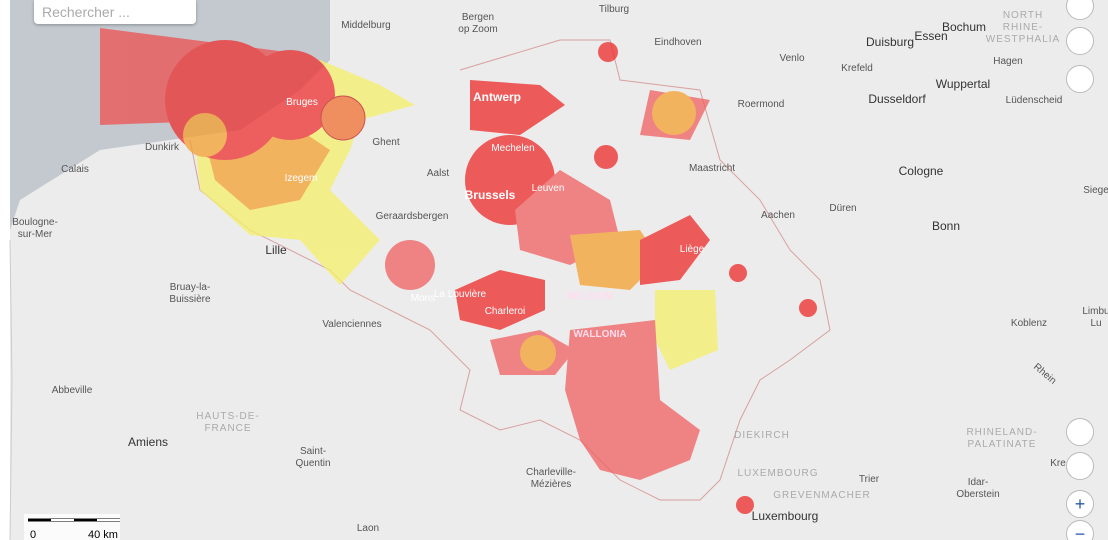 The height and width of the screenshot is (540, 1108). Describe the element at coordinates (365, 25) in the screenshot. I see `place-label: Middelburg` at that location.